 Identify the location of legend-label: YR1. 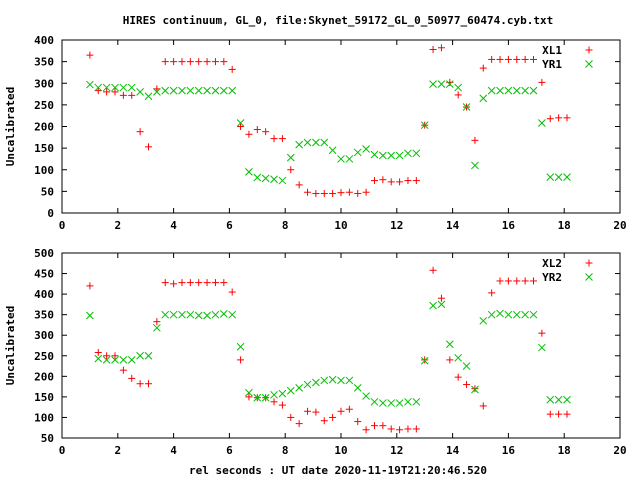
(552, 64).